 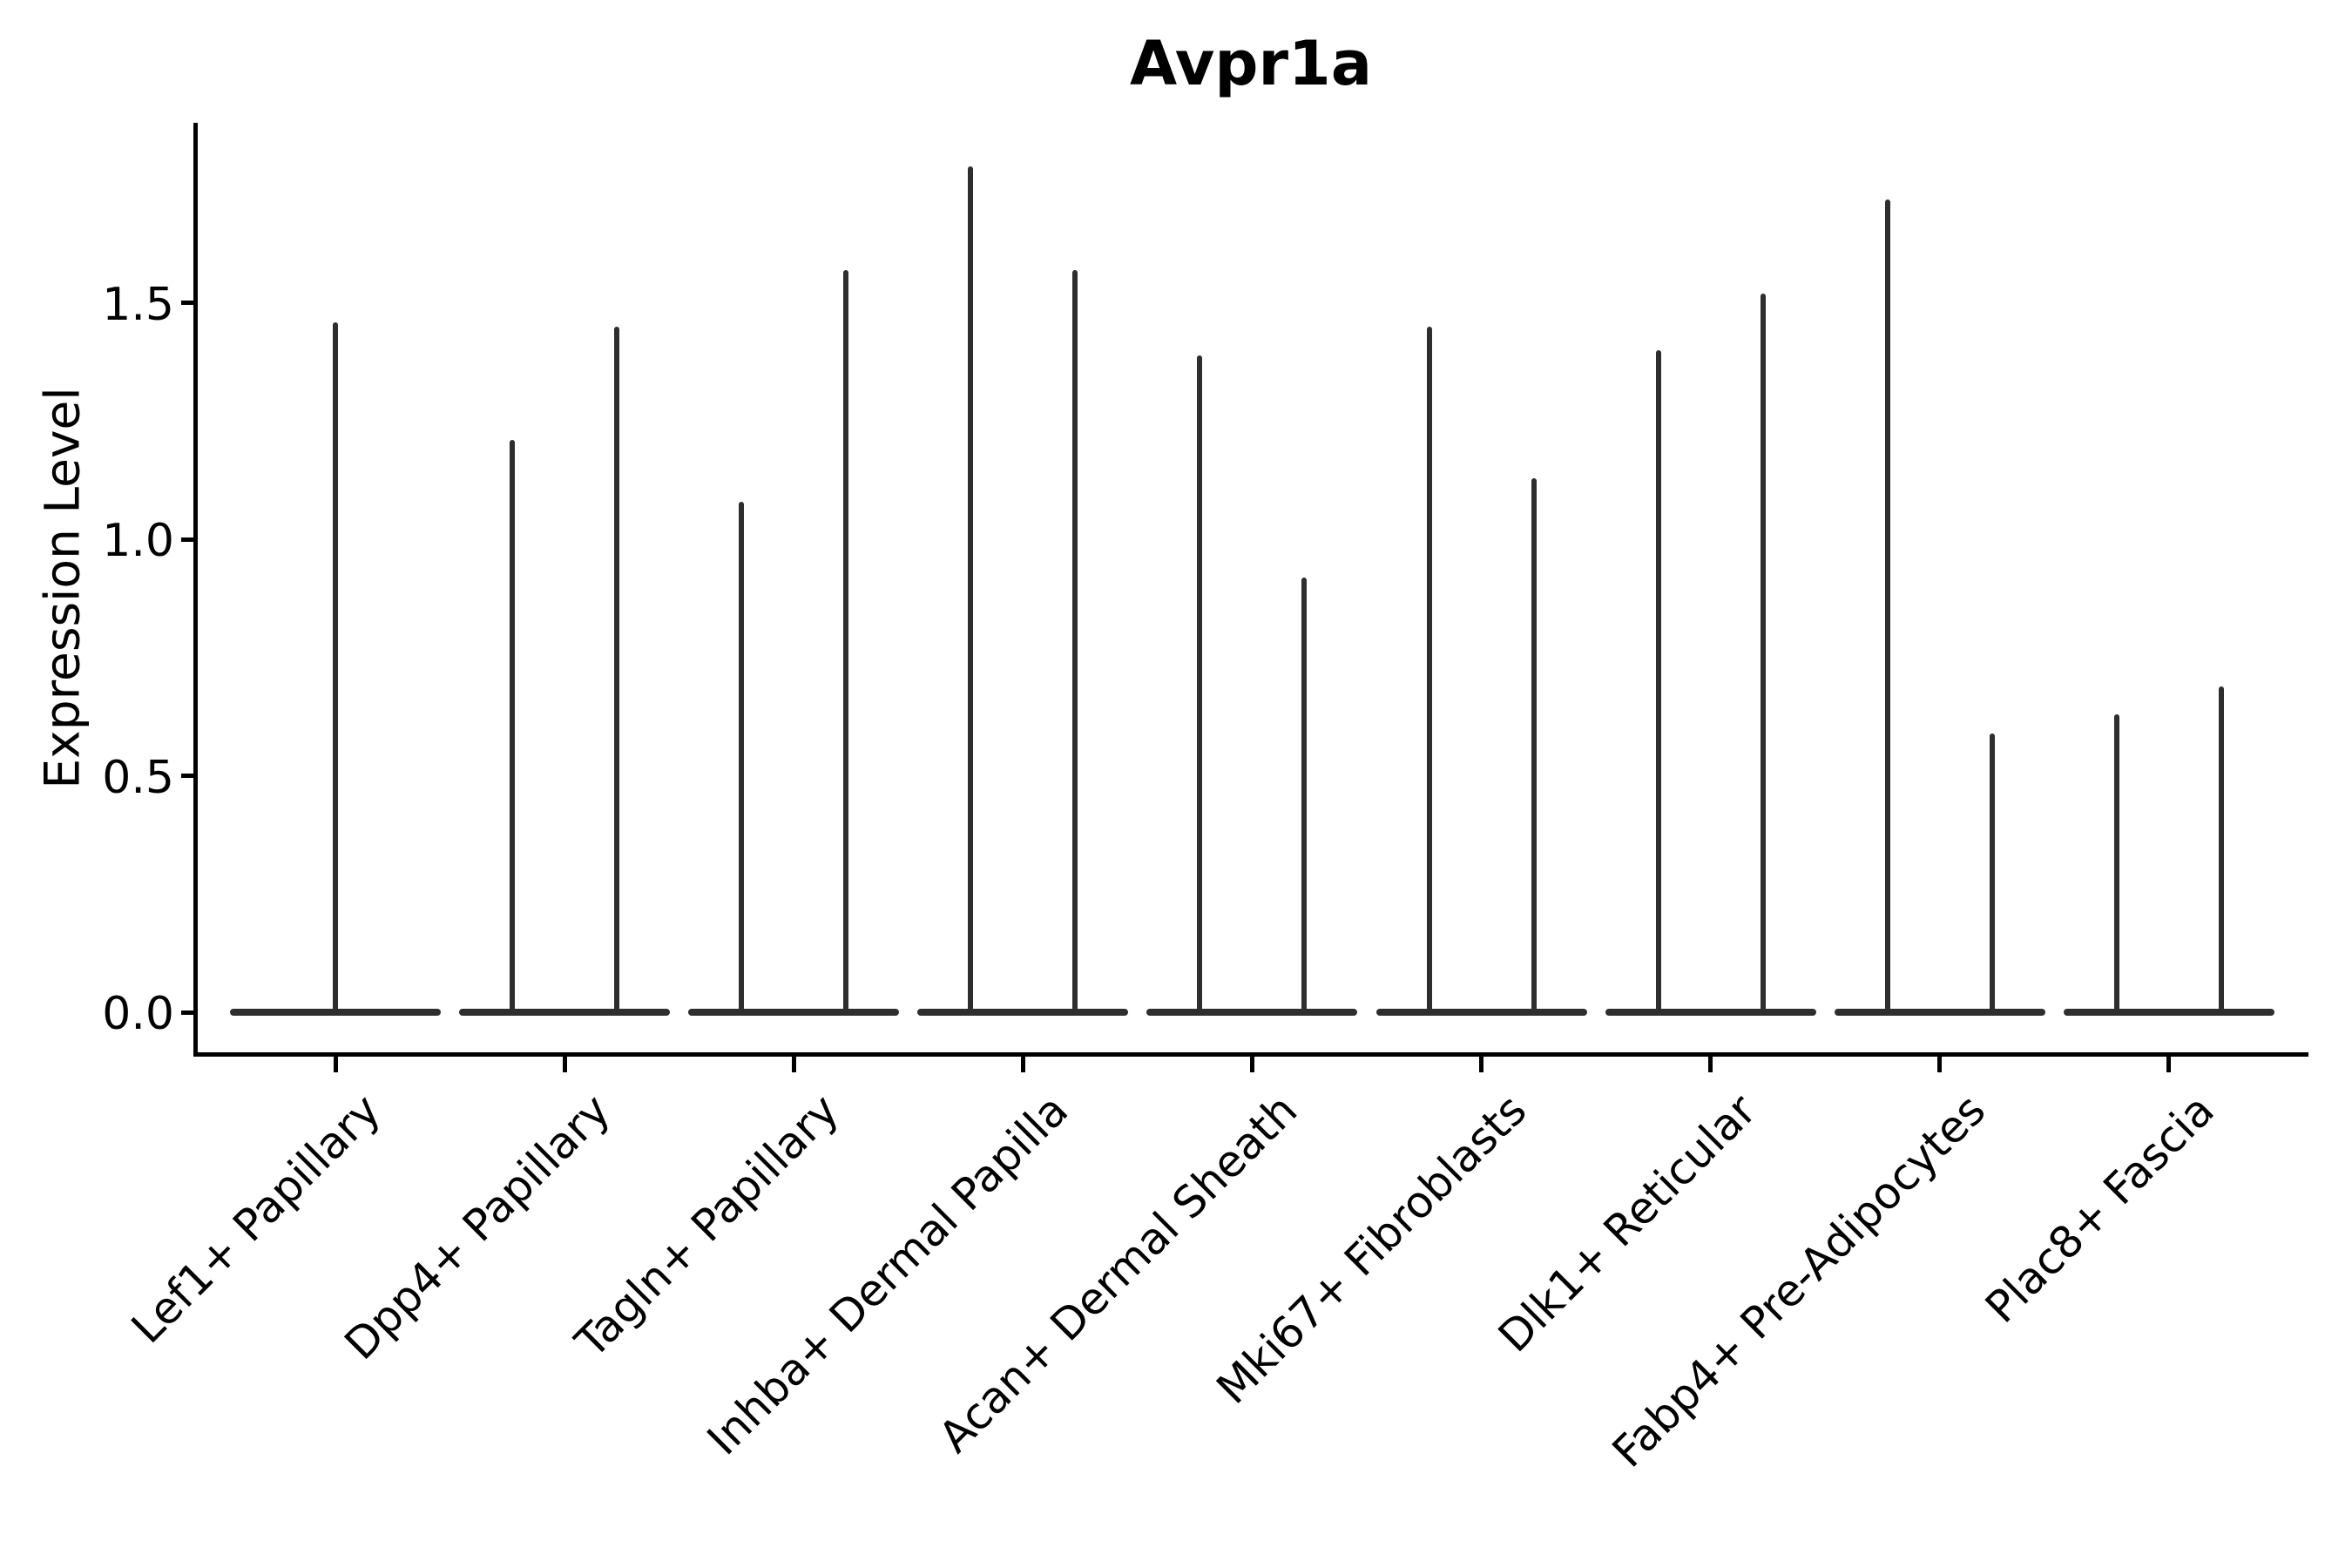 I want to click on y-tick-label: 0.5, so click(x=138, y=777).